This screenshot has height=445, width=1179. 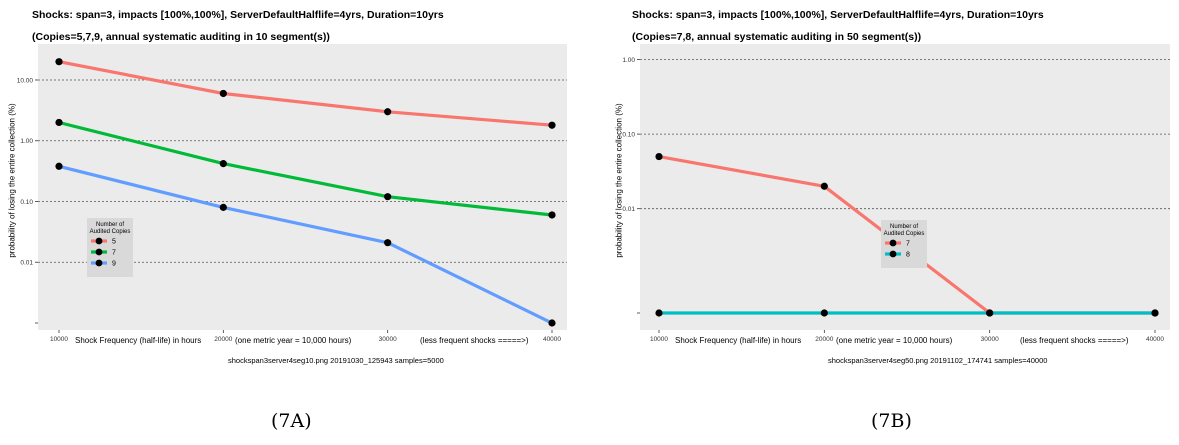 I want to click on legend-label: 9, so click(x=114, y=264).